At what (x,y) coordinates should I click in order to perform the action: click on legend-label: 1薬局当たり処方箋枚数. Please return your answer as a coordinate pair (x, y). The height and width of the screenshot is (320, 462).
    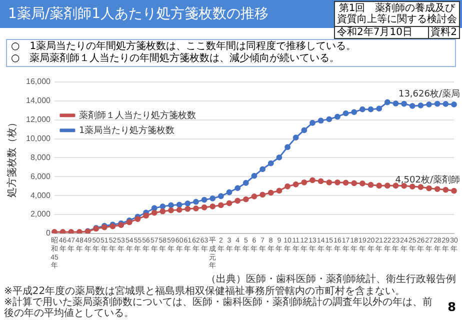
    Looking at the image, I should click on (126, 130).